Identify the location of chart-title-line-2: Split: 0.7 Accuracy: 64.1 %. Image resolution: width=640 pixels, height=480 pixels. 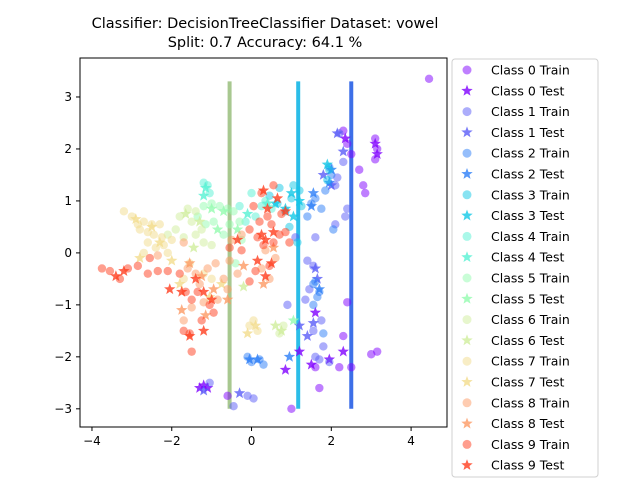
(265, 43).